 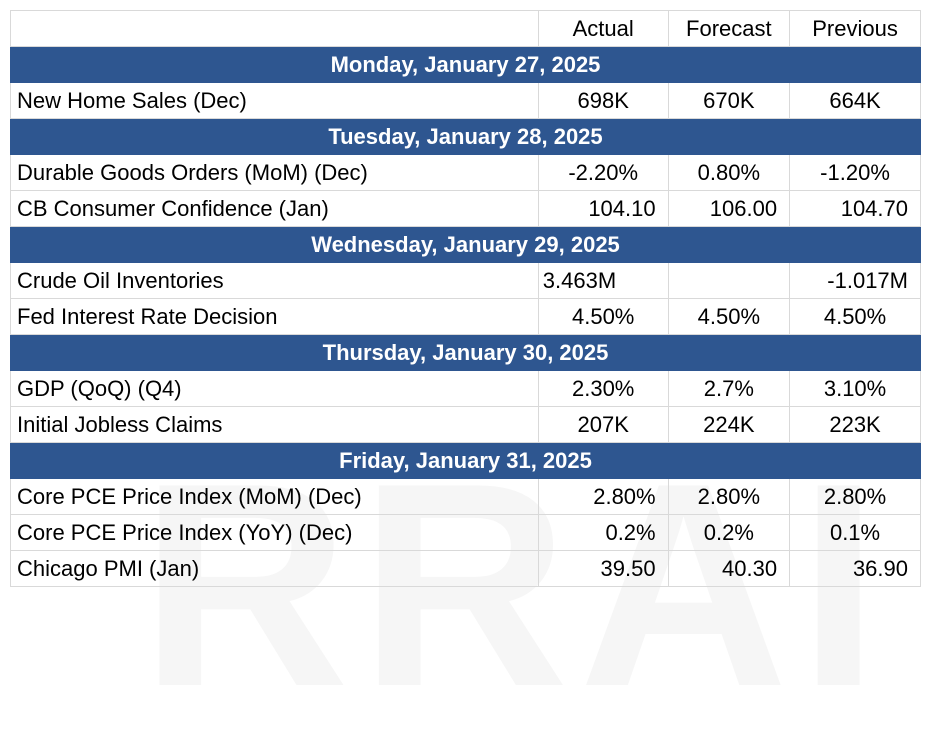 What do you see at coordinates (729, 388) in the screenshot?
I see `forecast-value: 2.7%` at bounding box center [729, 388].